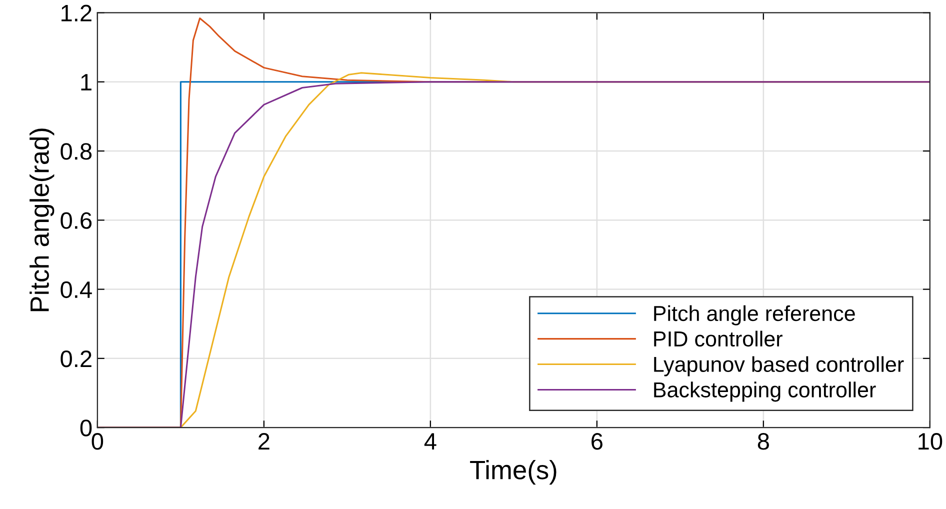 The image size is (946, 509). I want to click on y-tick-label: 0.6, so click(76, 220).